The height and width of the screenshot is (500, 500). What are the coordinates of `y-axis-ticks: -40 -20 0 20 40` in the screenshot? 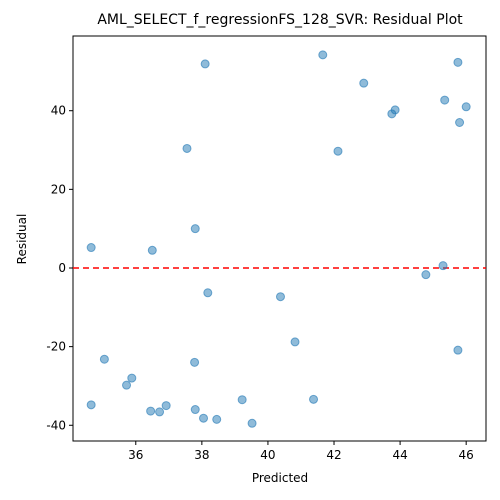 It's located at (59, 268).